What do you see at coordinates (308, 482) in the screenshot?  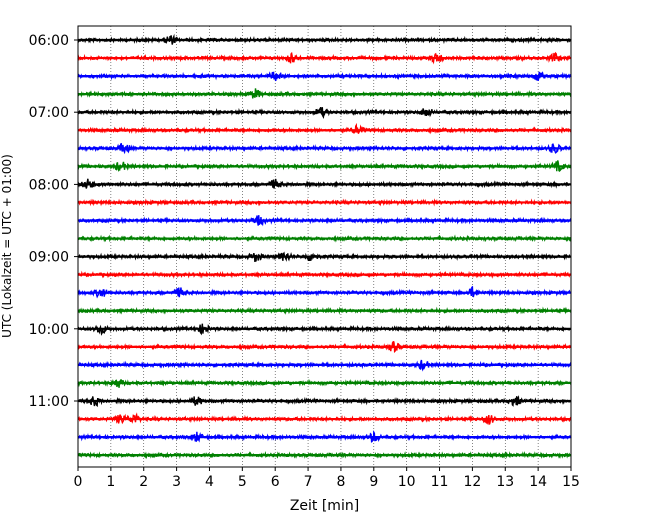 I see `x-tick-label: 7` at bounding box center [308, 482].